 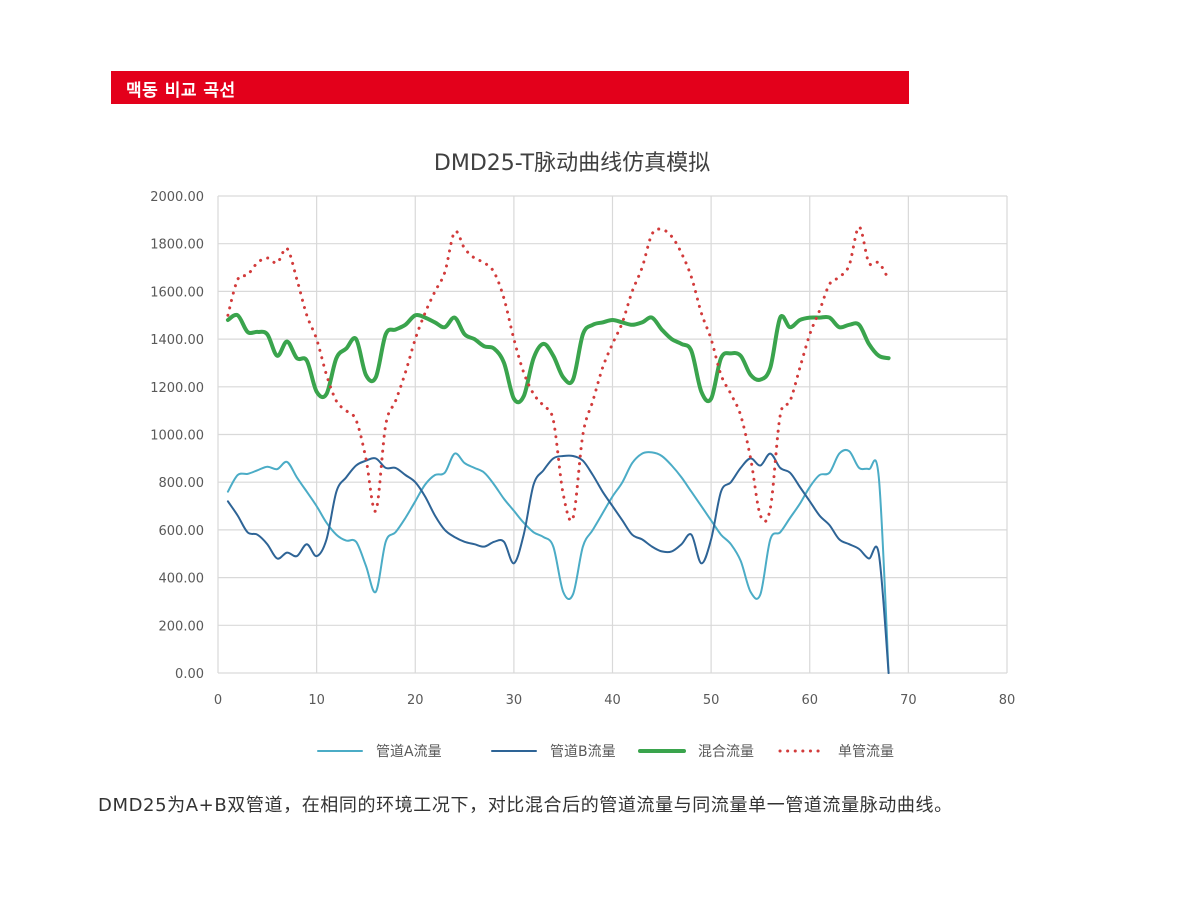 I want to click on legend-label-3: 混合流量, so click(x=726, y=752).